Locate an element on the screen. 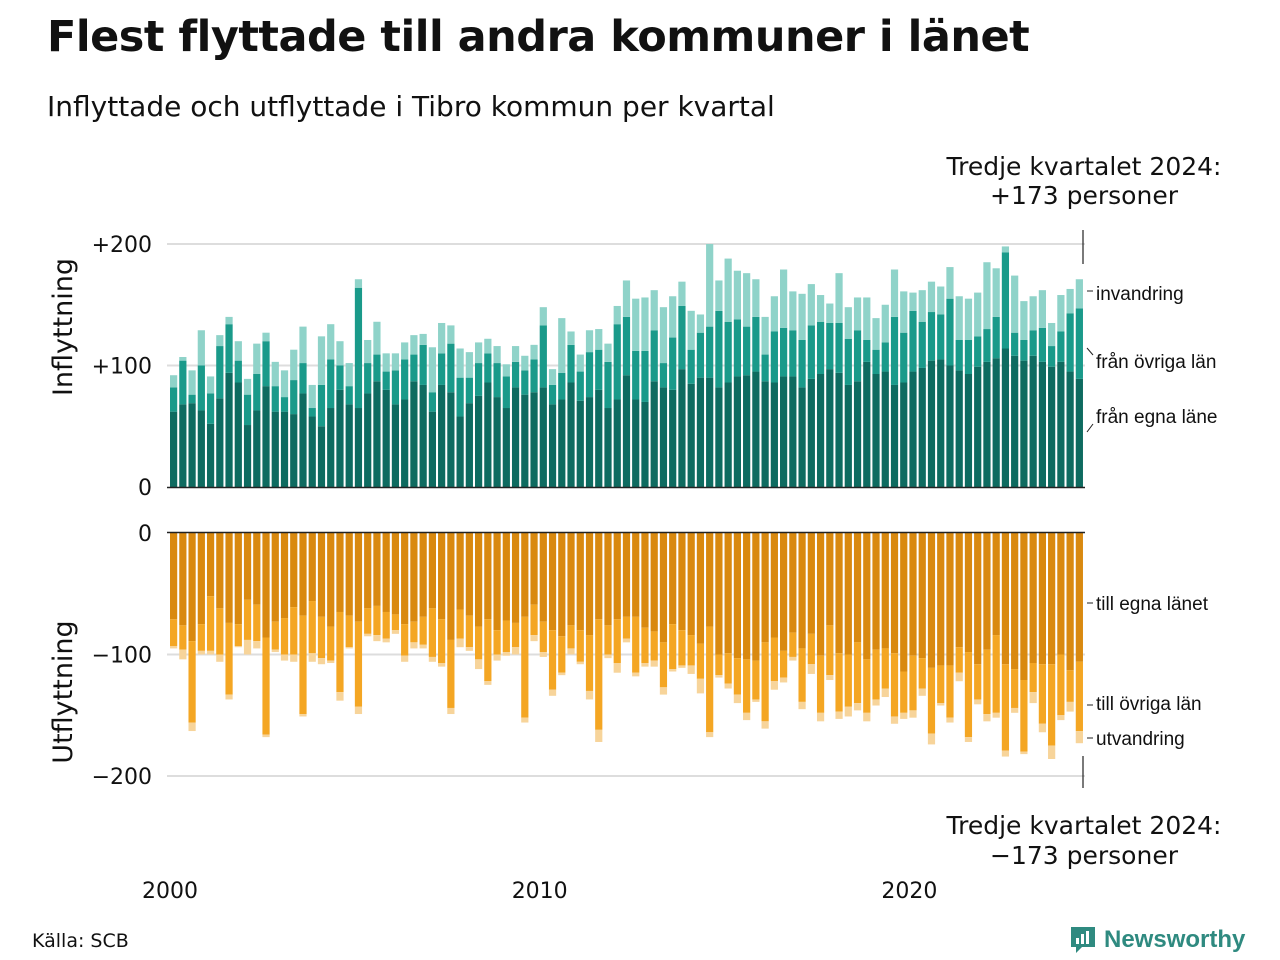 The width and height of the screenshot is (1280, 960). source-note: Källa: SCB is located at coordinates (80, 941).